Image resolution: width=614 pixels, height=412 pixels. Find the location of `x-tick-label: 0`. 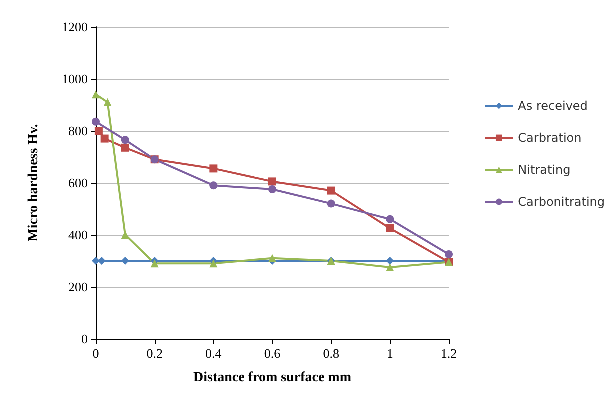

x-tick-label: 0 is located at coordinates (96, 353).